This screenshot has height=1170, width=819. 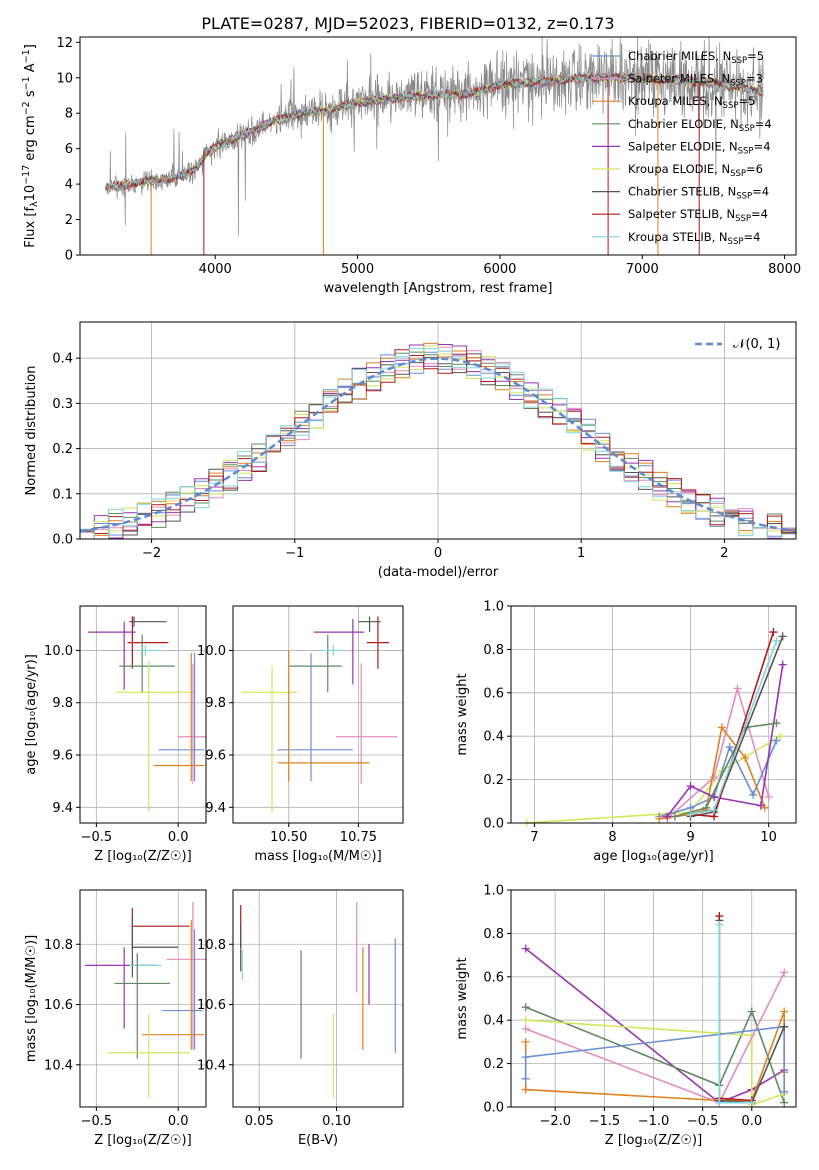 I want to click on x-axis-label: age [log₁₀(age/yr)], so click(x=653, y=856).